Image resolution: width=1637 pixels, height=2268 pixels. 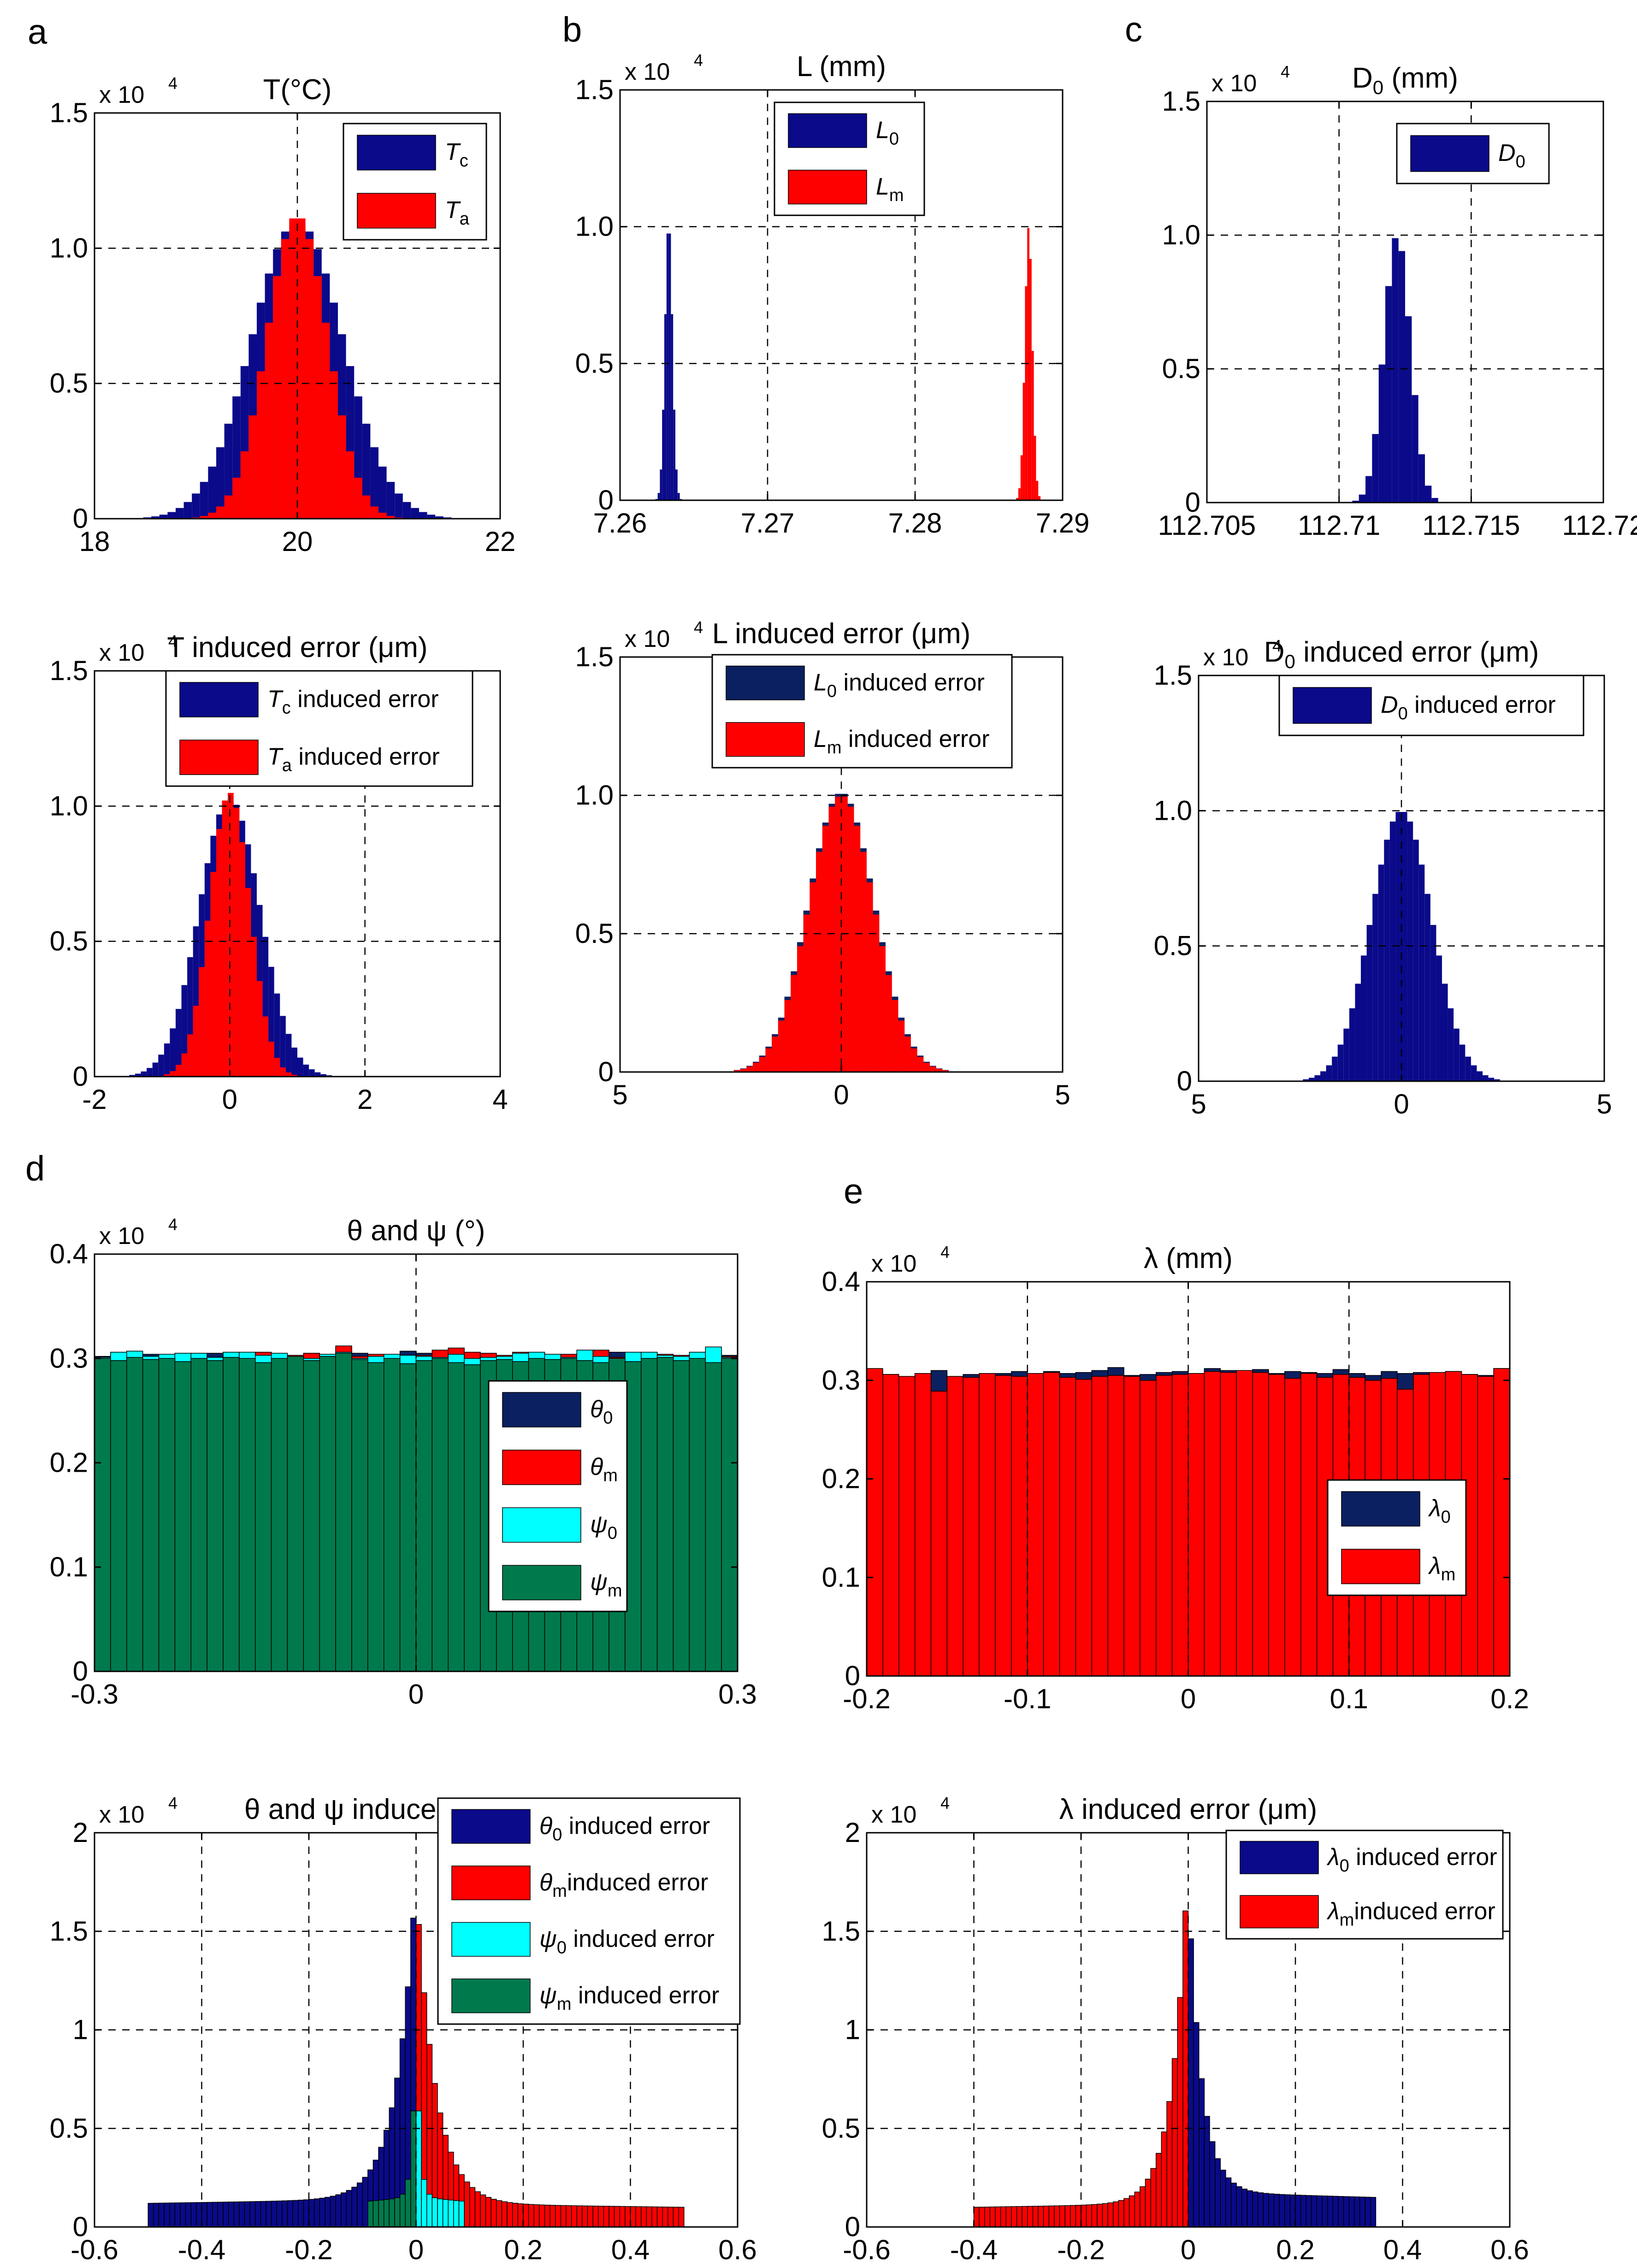 What do you see at coordinates (500, 1099) in the screenshot?
I see `x-tick-label: 4` at bounding box center [500, 1099].